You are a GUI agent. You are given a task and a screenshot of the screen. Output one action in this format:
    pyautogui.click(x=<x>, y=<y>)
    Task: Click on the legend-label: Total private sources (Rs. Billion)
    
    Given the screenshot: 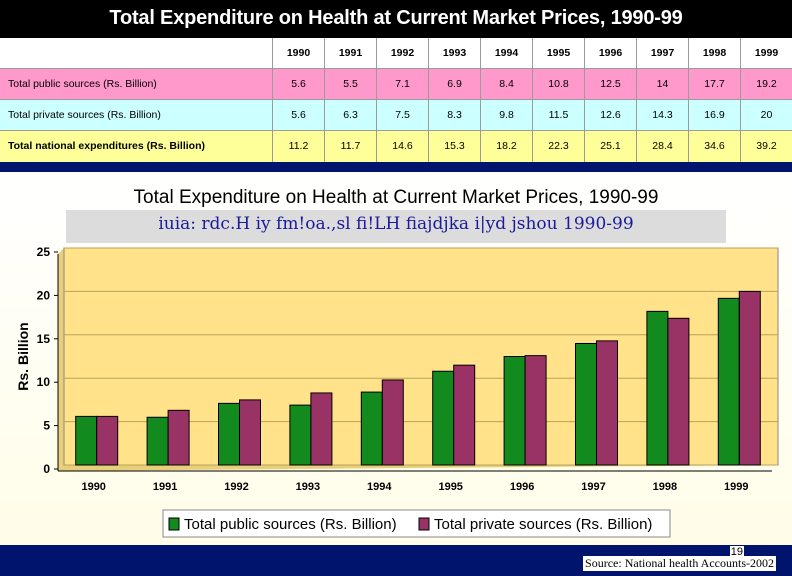 What is the action you would take?
    pyautogui.click(x=543, y=524)
    